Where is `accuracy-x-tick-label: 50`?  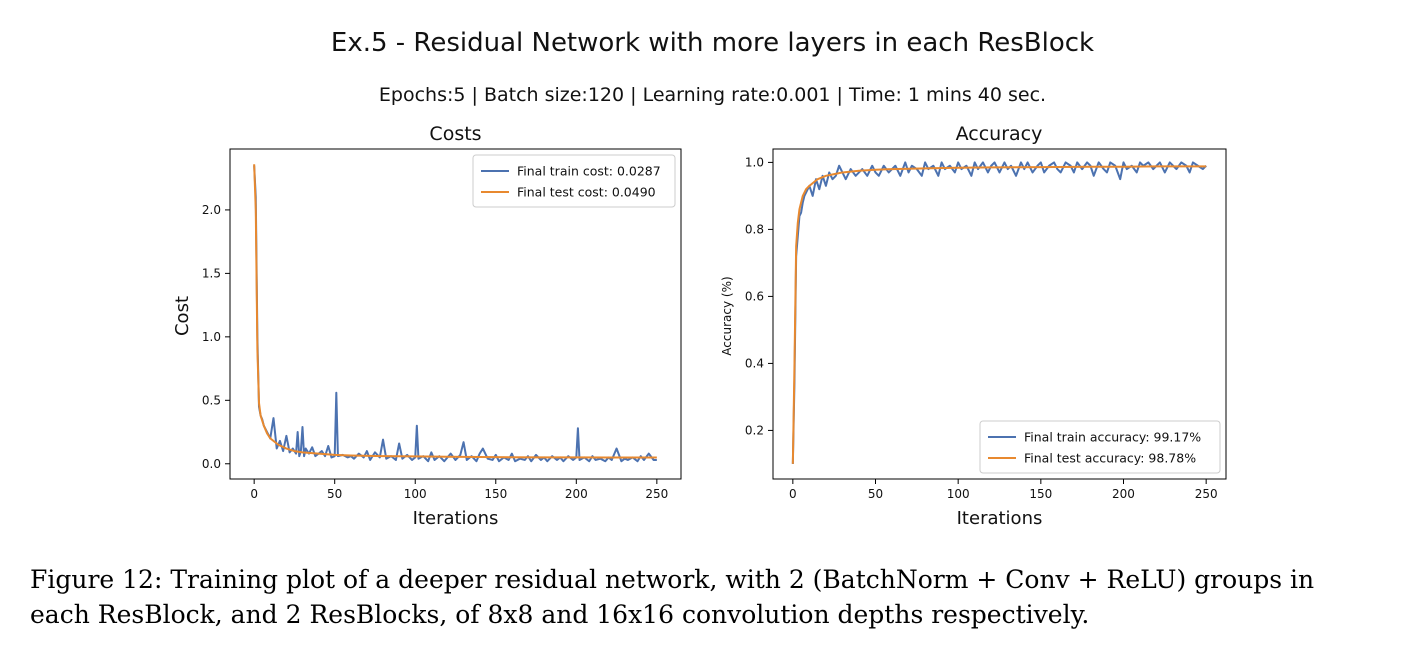
accuracy-x-tick-label: 50 is located at coordinates (875, 494).